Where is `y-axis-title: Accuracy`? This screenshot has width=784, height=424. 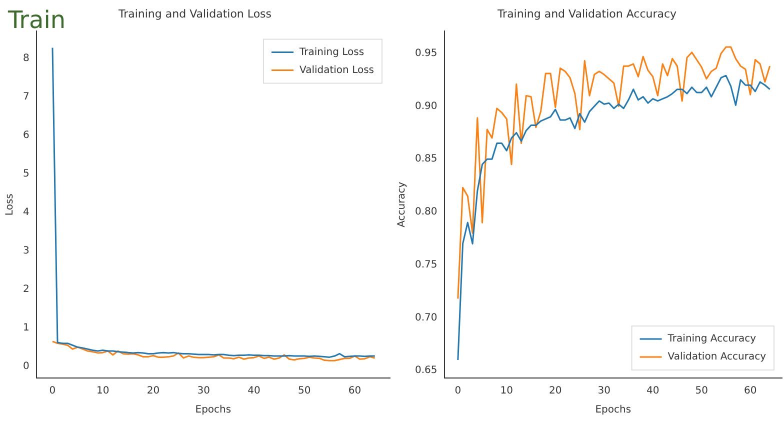 y-axis-title: Accuracy is located at coordinates (402, 205).